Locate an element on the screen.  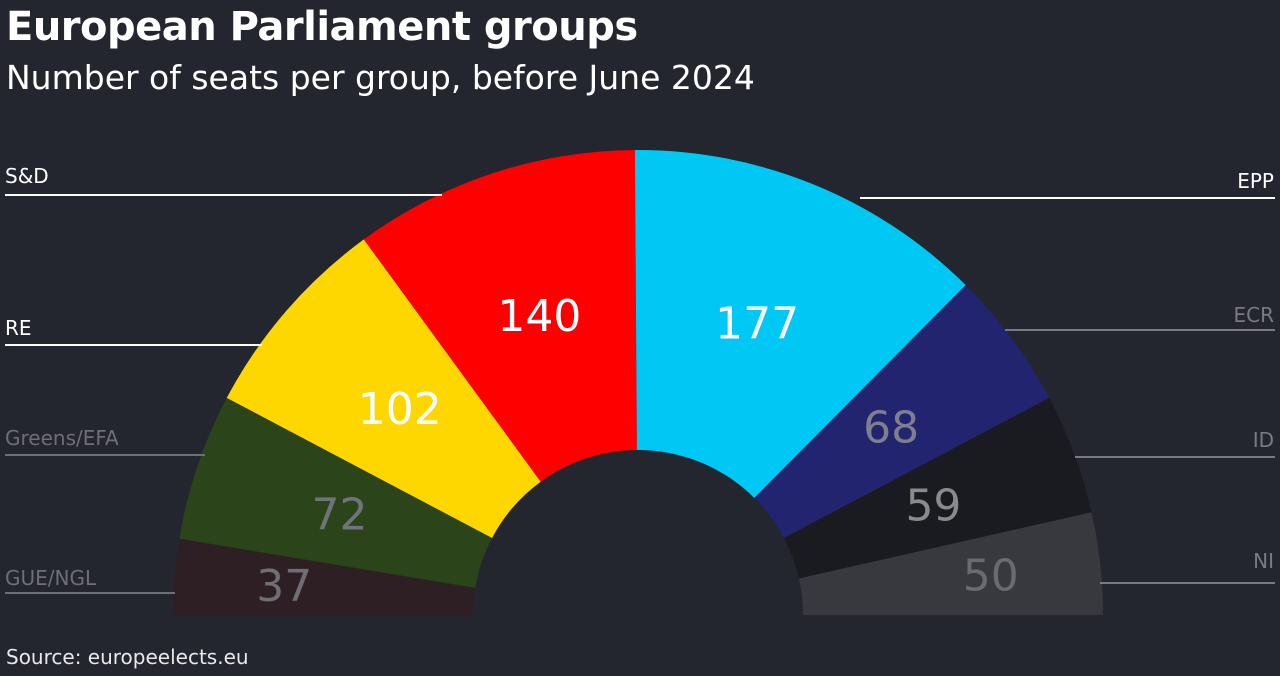
group-label: EPP is located at coordinates (1255, 181).